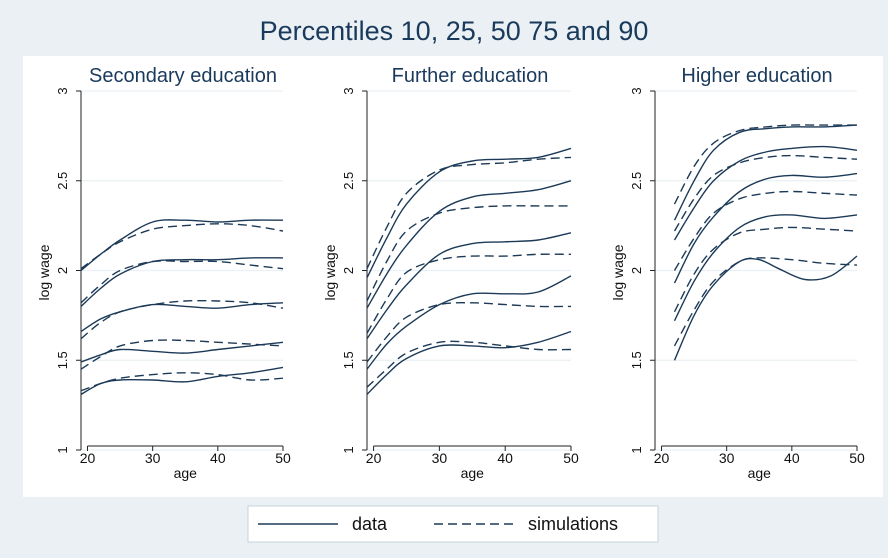 The height and width of the screenshot is (558, 888). I want to click on panel-title: Higher education, so click(756, 76).